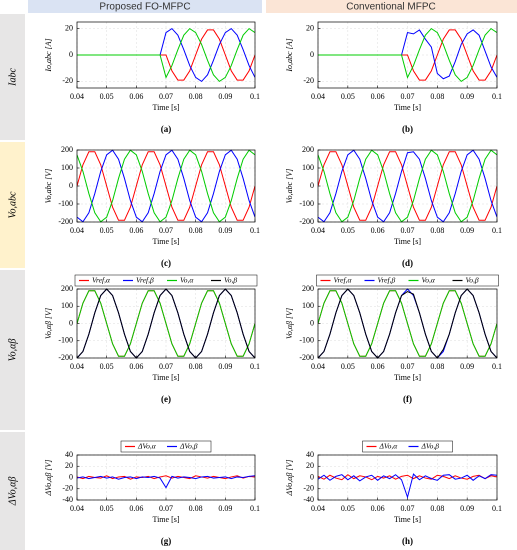 This screenshot has height=550, width=517. Describe the element at coordinates (429, 280) in the screenshot. I see `legend-label: Vo,α` at that location.